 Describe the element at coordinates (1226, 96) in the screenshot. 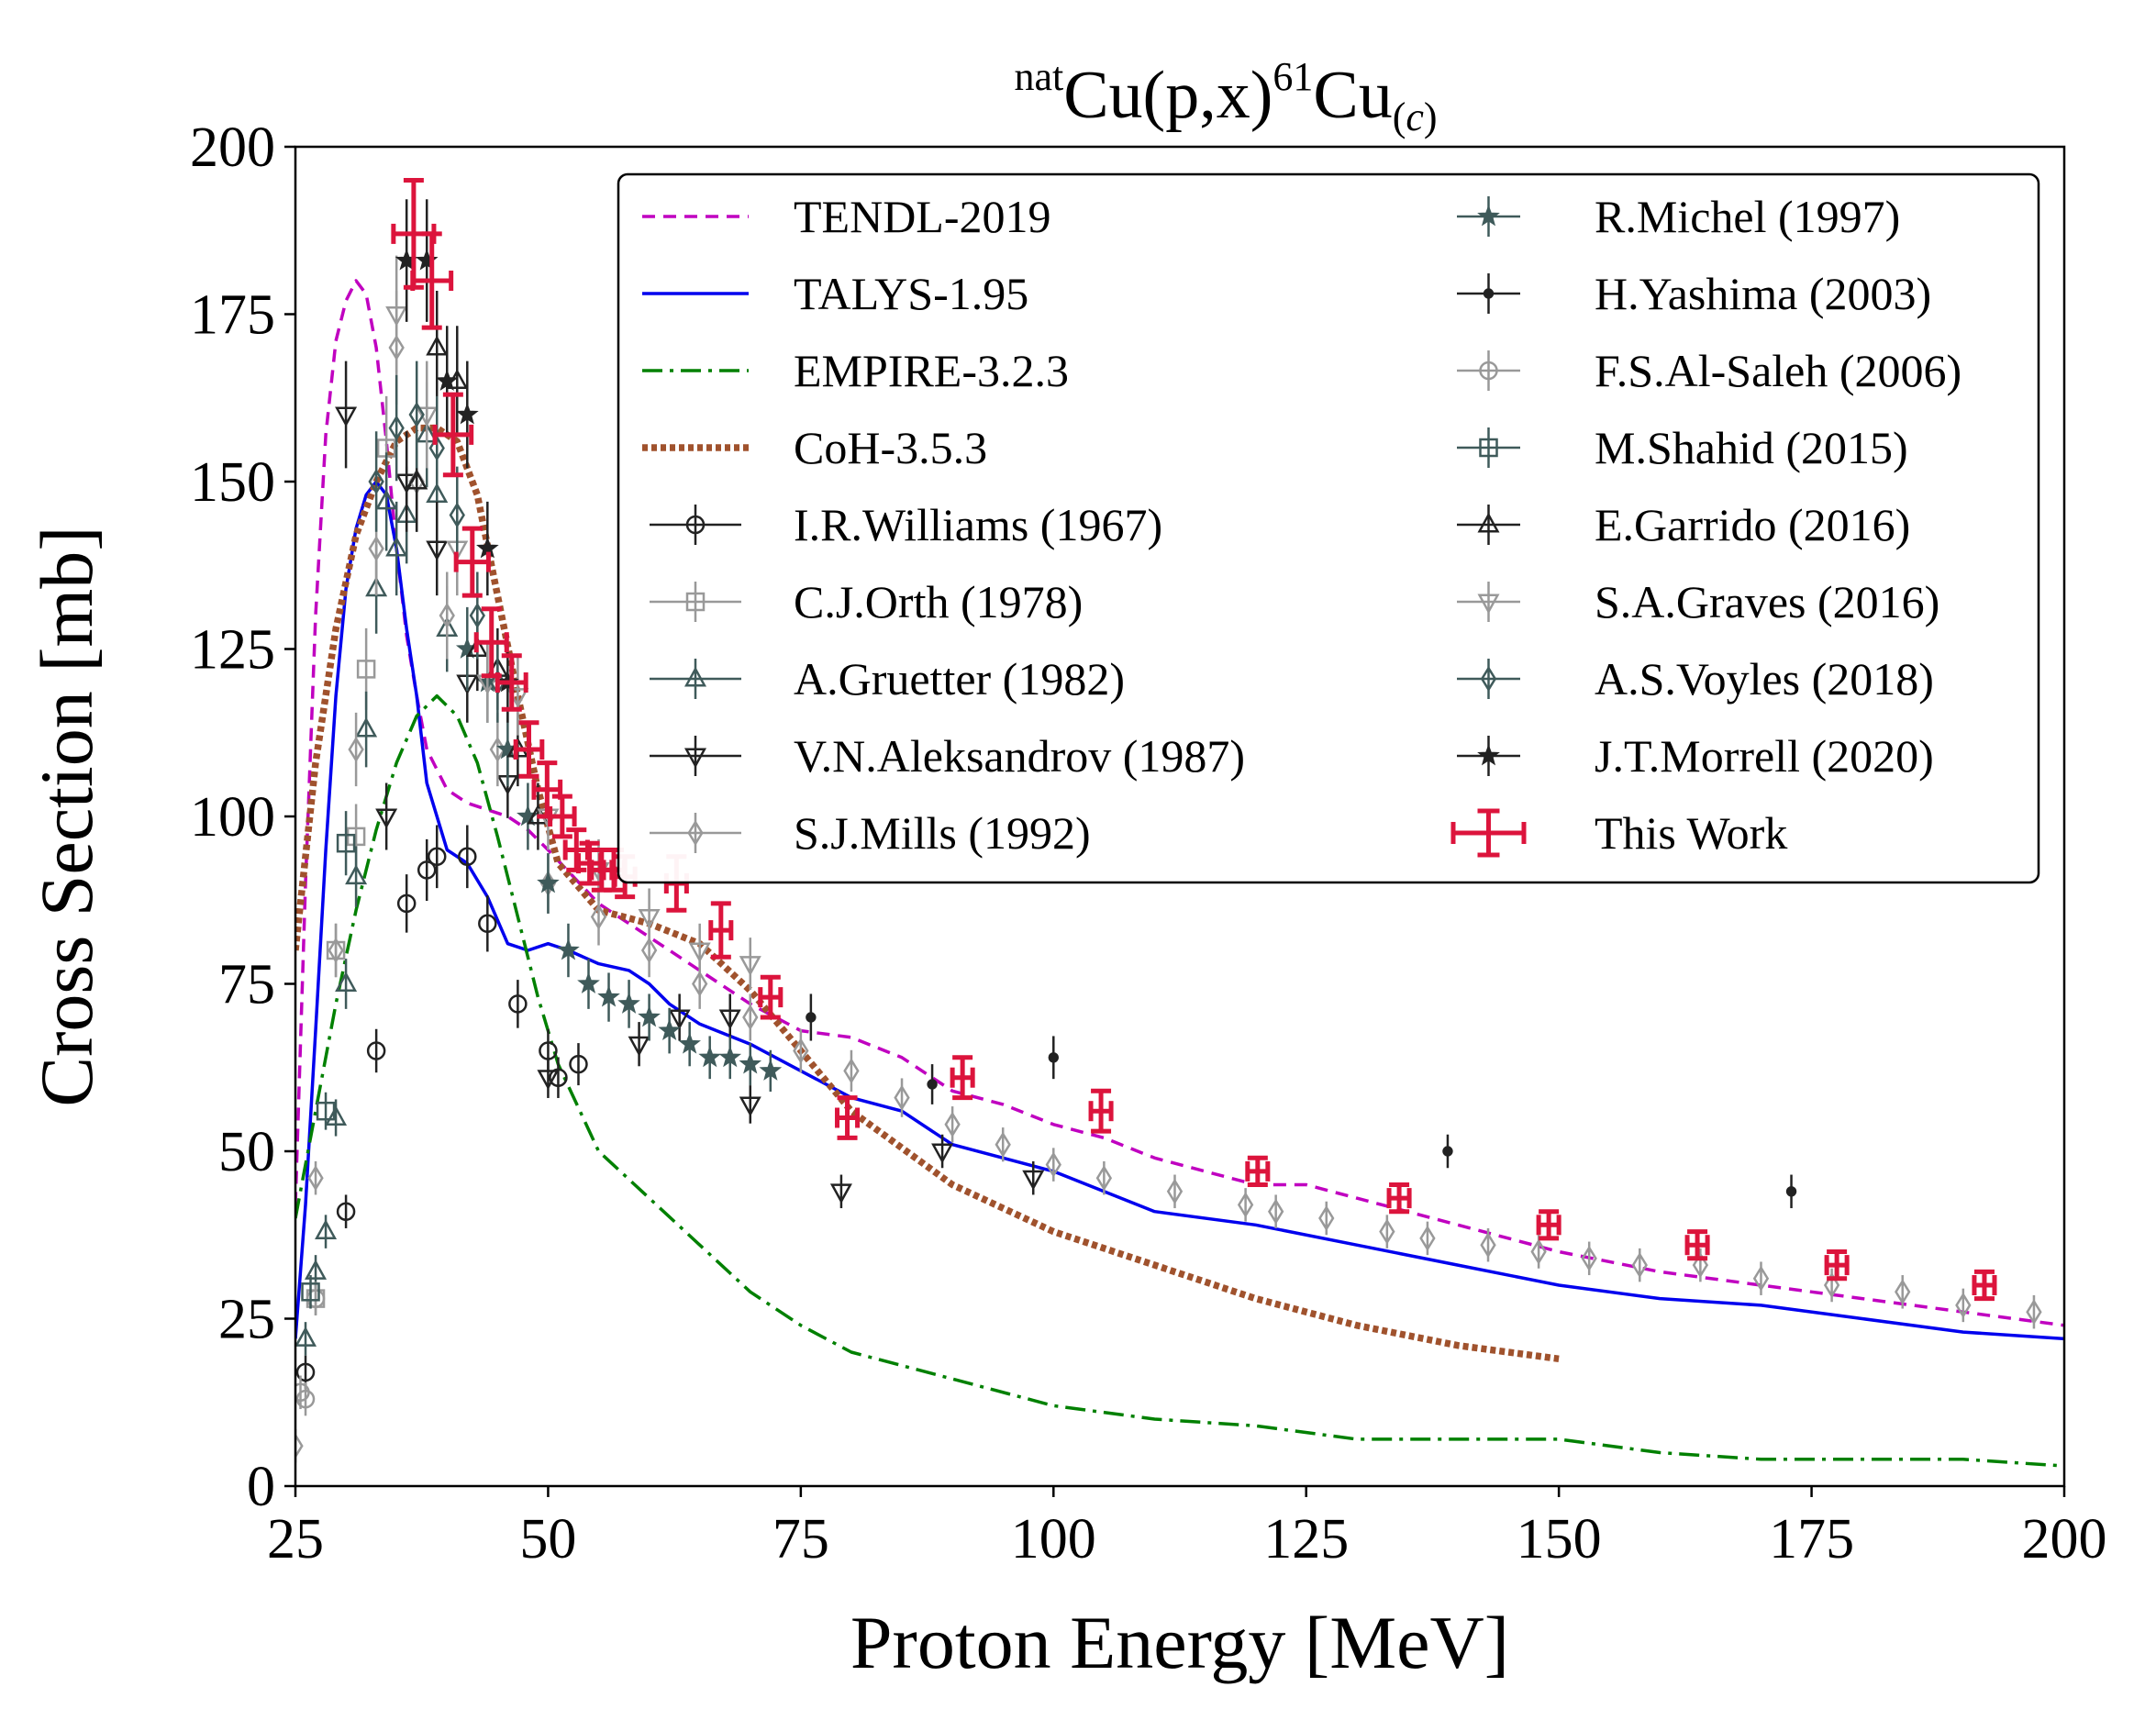

I see `chart-title: natCu(p,x)61Cu(c)` at that location.